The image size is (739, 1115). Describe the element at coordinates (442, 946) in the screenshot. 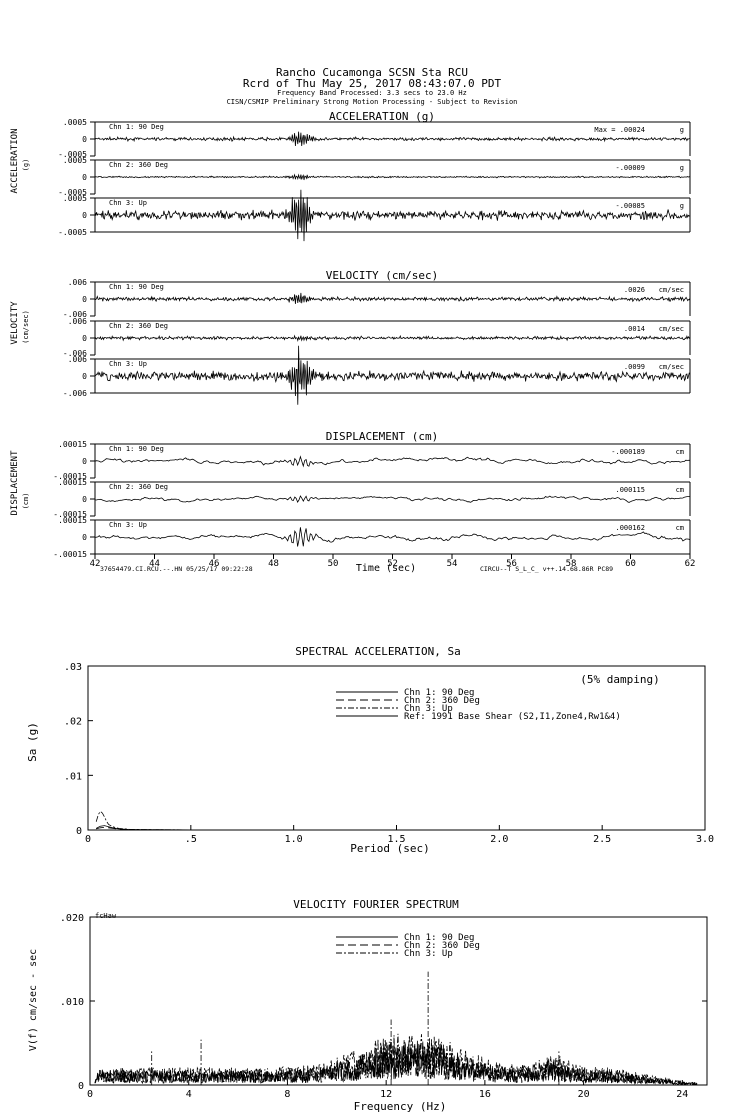

I see `fourier-legend-label: Chn 2: 360 Deg` at that location.